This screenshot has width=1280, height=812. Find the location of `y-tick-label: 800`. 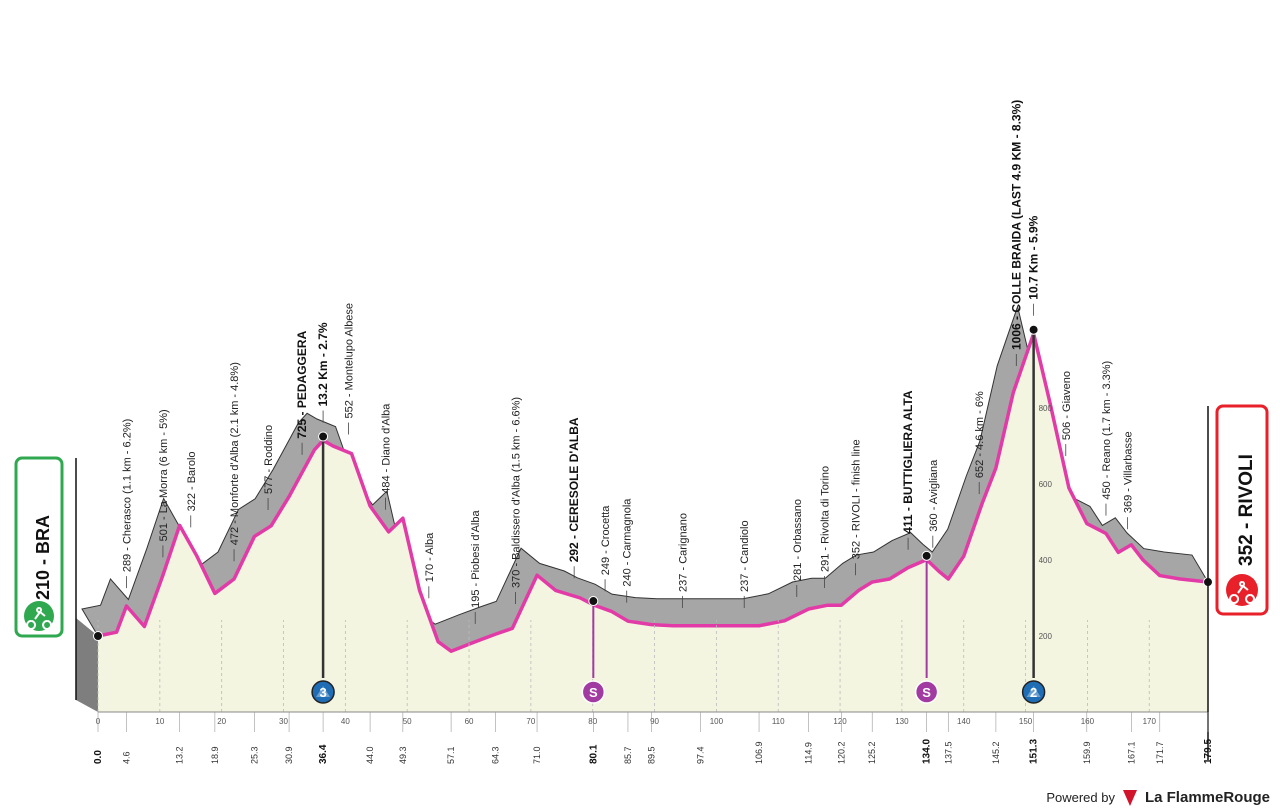

y-tick-label: 800 is located at coordinates (1046, 408).